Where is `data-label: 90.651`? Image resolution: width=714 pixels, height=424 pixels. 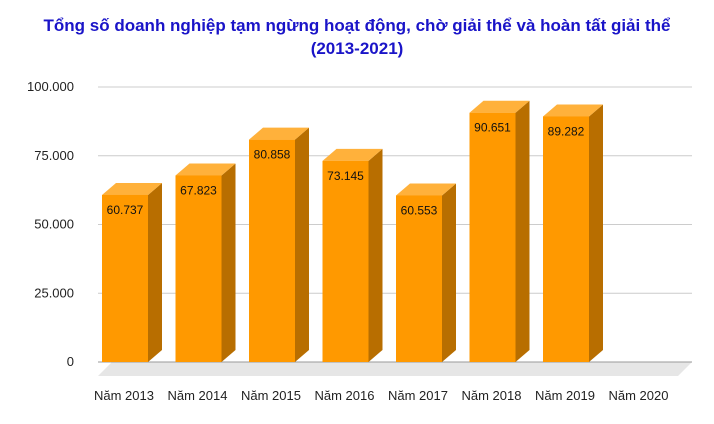 data-label: 90.651 is located at coordinates (492, 128).